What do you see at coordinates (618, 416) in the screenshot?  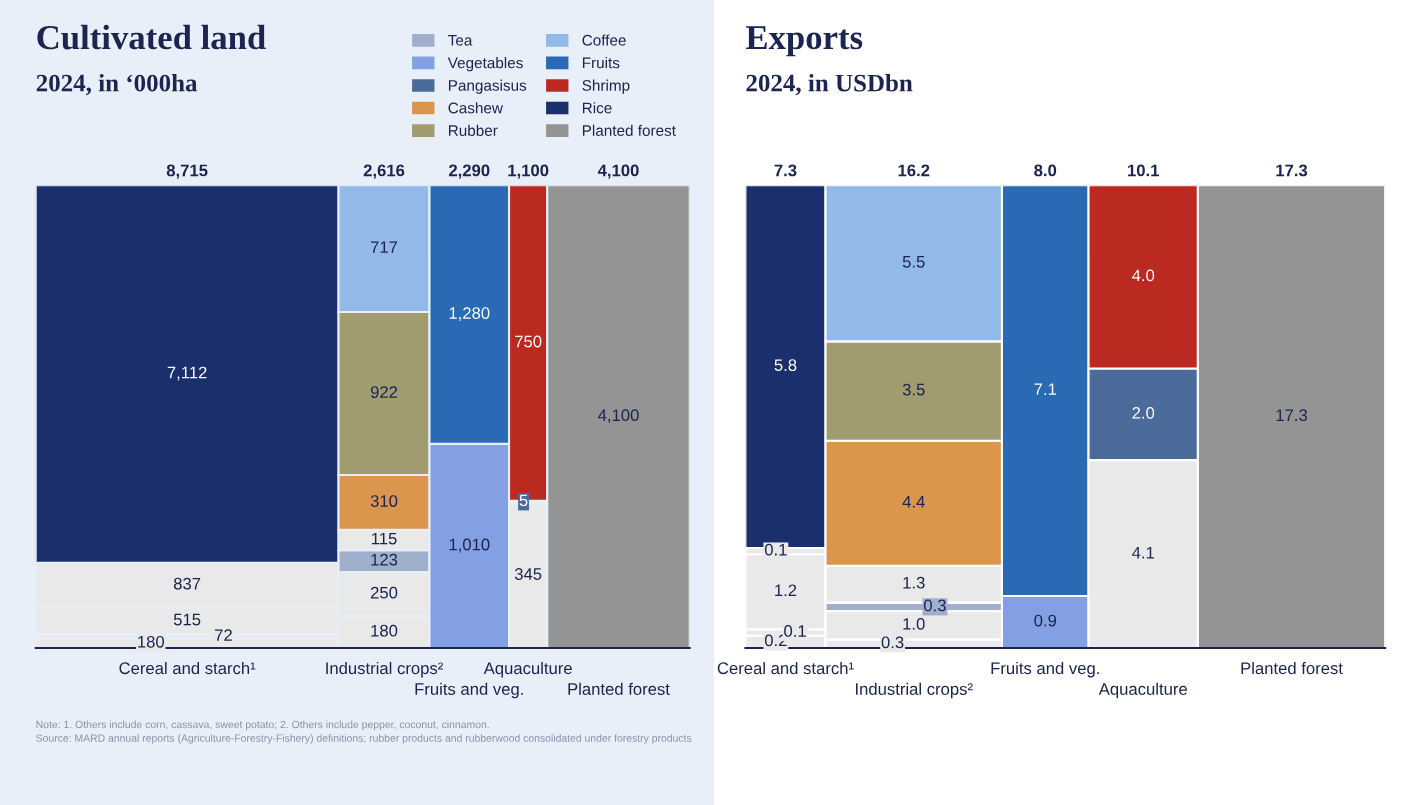 I see `text: 4,100` at bounding box center [618, 416].